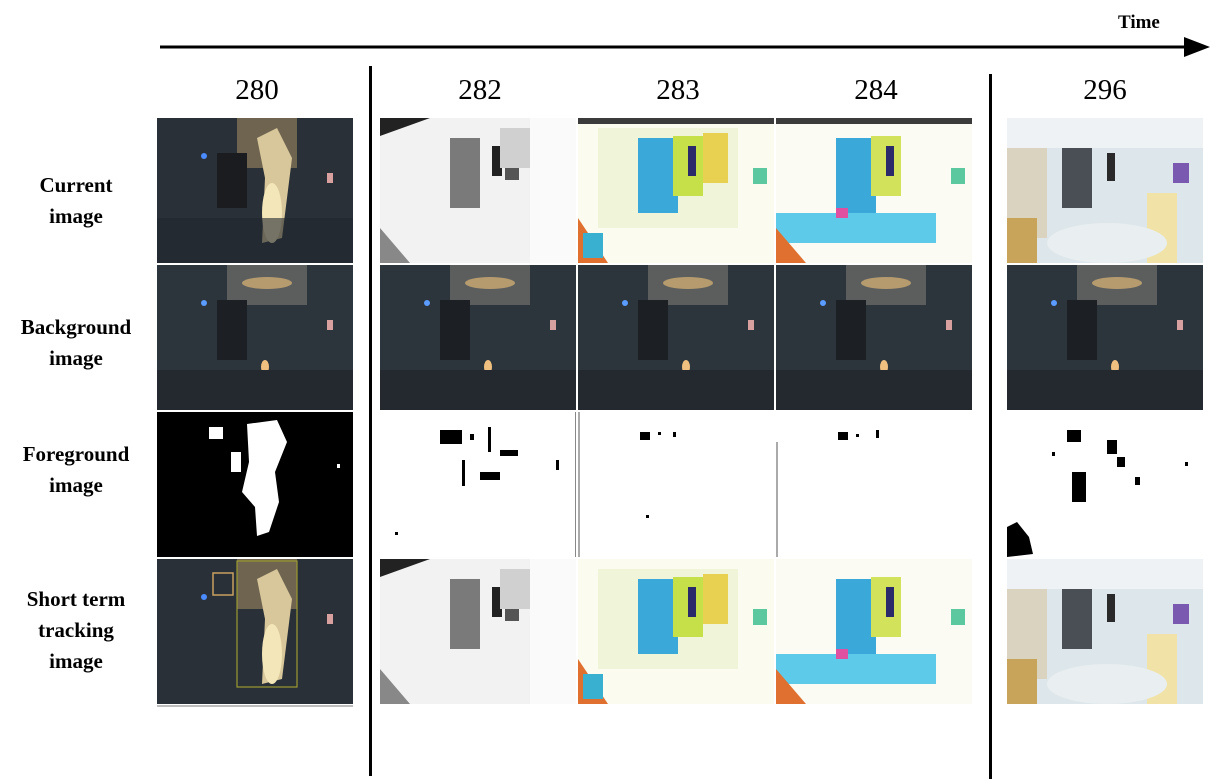 The height and width of the screenshot is (781, 1217). I want to click on row-label-foreground: Foreground image, so click(76, 469).